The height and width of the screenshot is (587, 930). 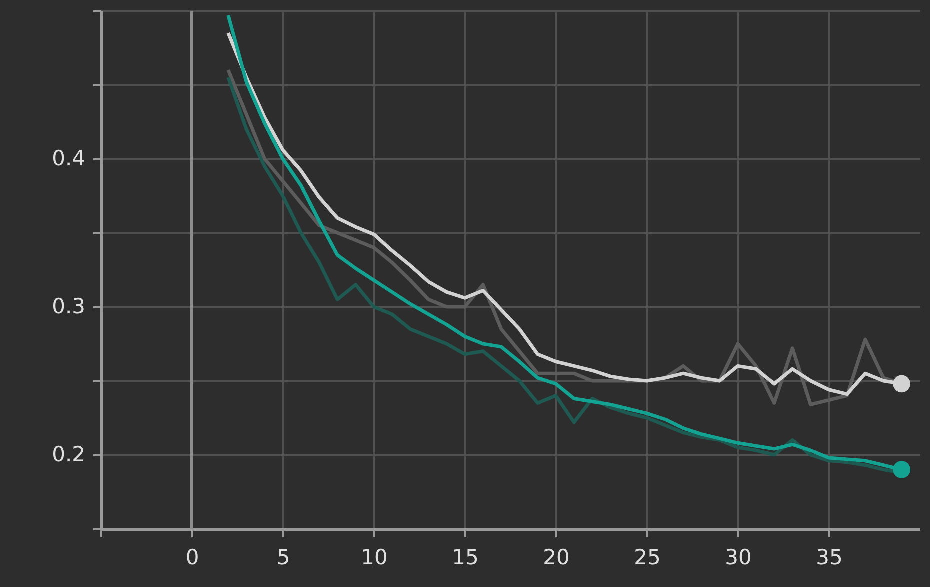 What do you see at coordinates (556, 558) in the screenshot?
I see `x-tick-label: 20` at bounding box center [556, 558].